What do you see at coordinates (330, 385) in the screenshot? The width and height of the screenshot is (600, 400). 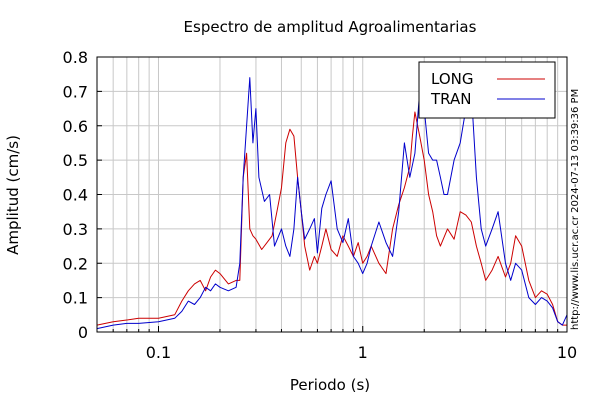 I see `x-axis-title: Periodo (s)` at bounding box center [330, 385].